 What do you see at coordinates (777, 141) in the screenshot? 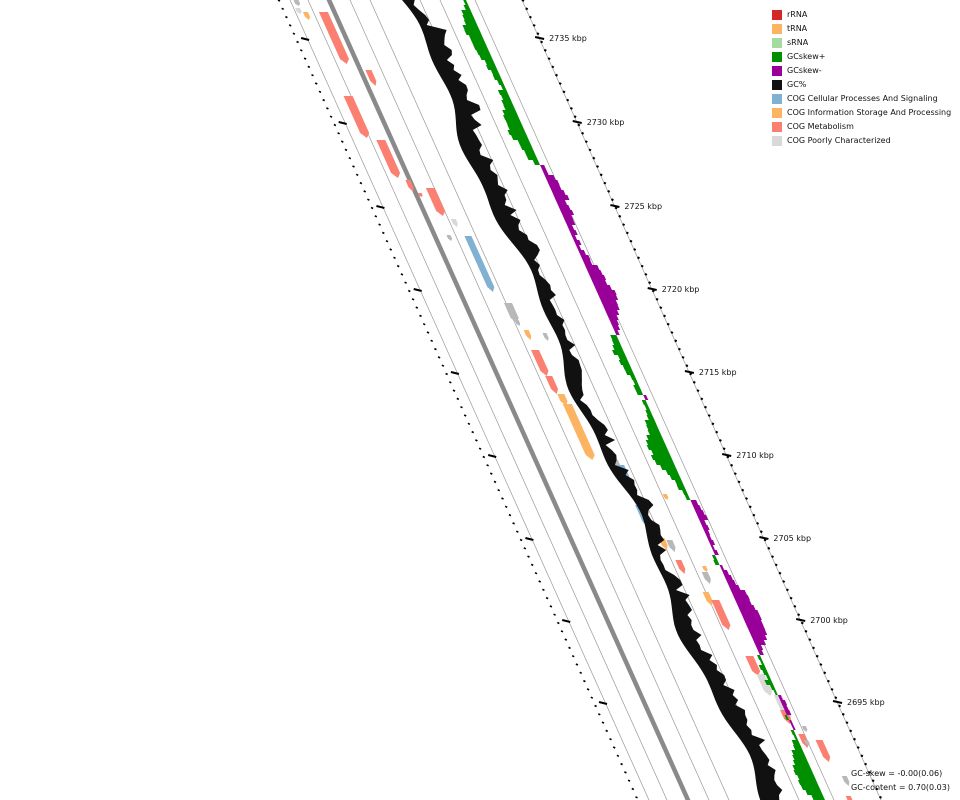
I see `cog-poorly-characterized-swatch-icon` at bounding box center [777, 141].